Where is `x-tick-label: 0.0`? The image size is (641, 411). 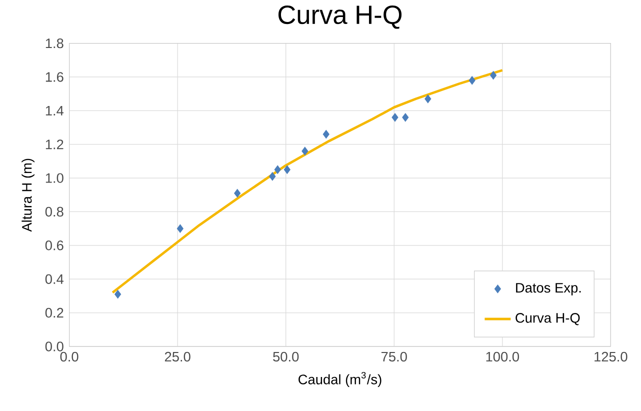
x-tick-label: 0.0 is located at coordinates (69, 357).